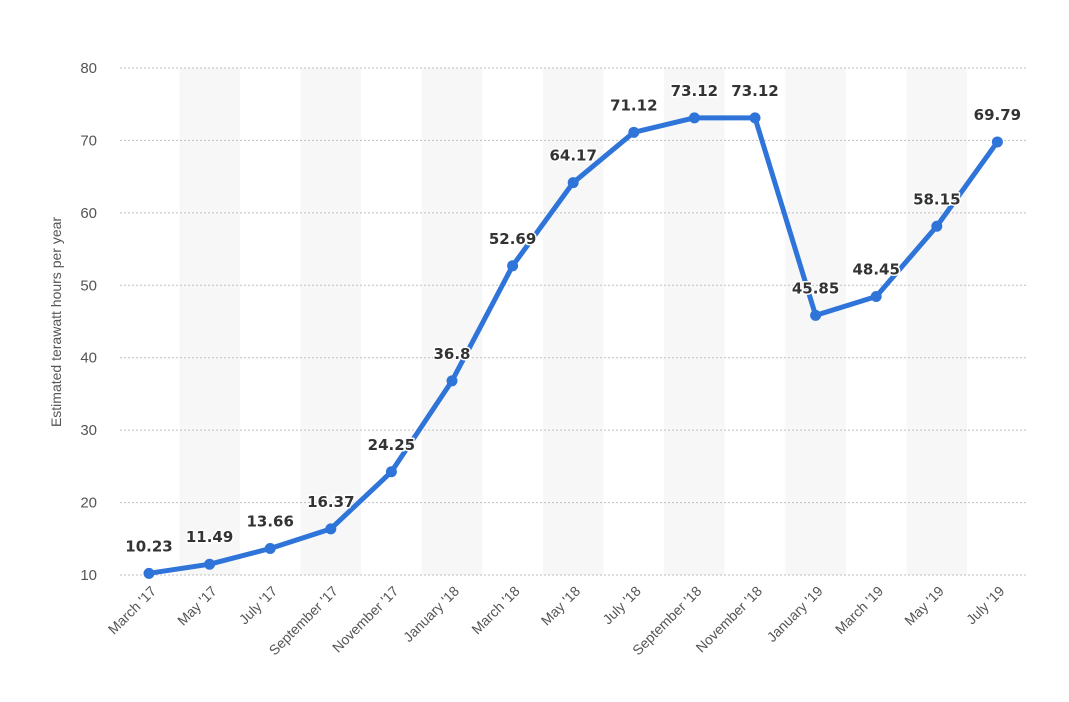 The height and width of the screenshot is (702, 1069). Describe the element at coordinates (985, 605) in the screenshot. I see `x-tick-label: July '19` at that location.